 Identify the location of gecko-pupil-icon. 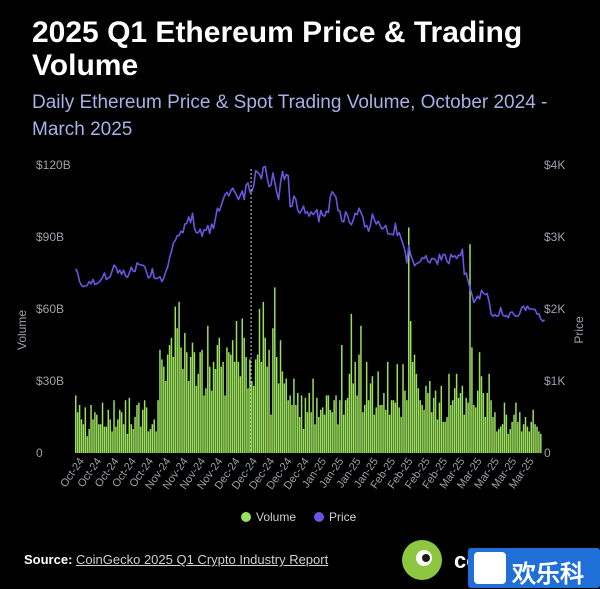
(426, 558).